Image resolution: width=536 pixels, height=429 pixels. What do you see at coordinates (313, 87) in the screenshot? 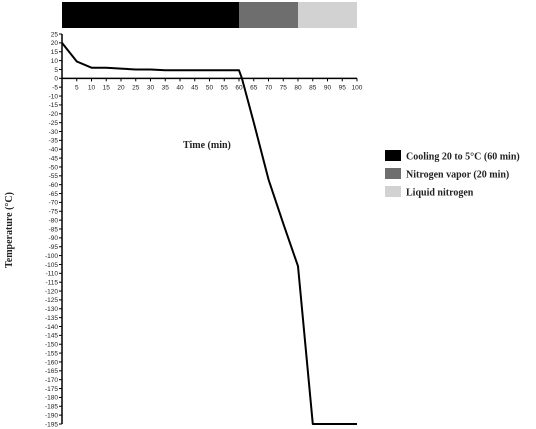
I see `x-tick-label: 85` at bounding box center [313, 87].